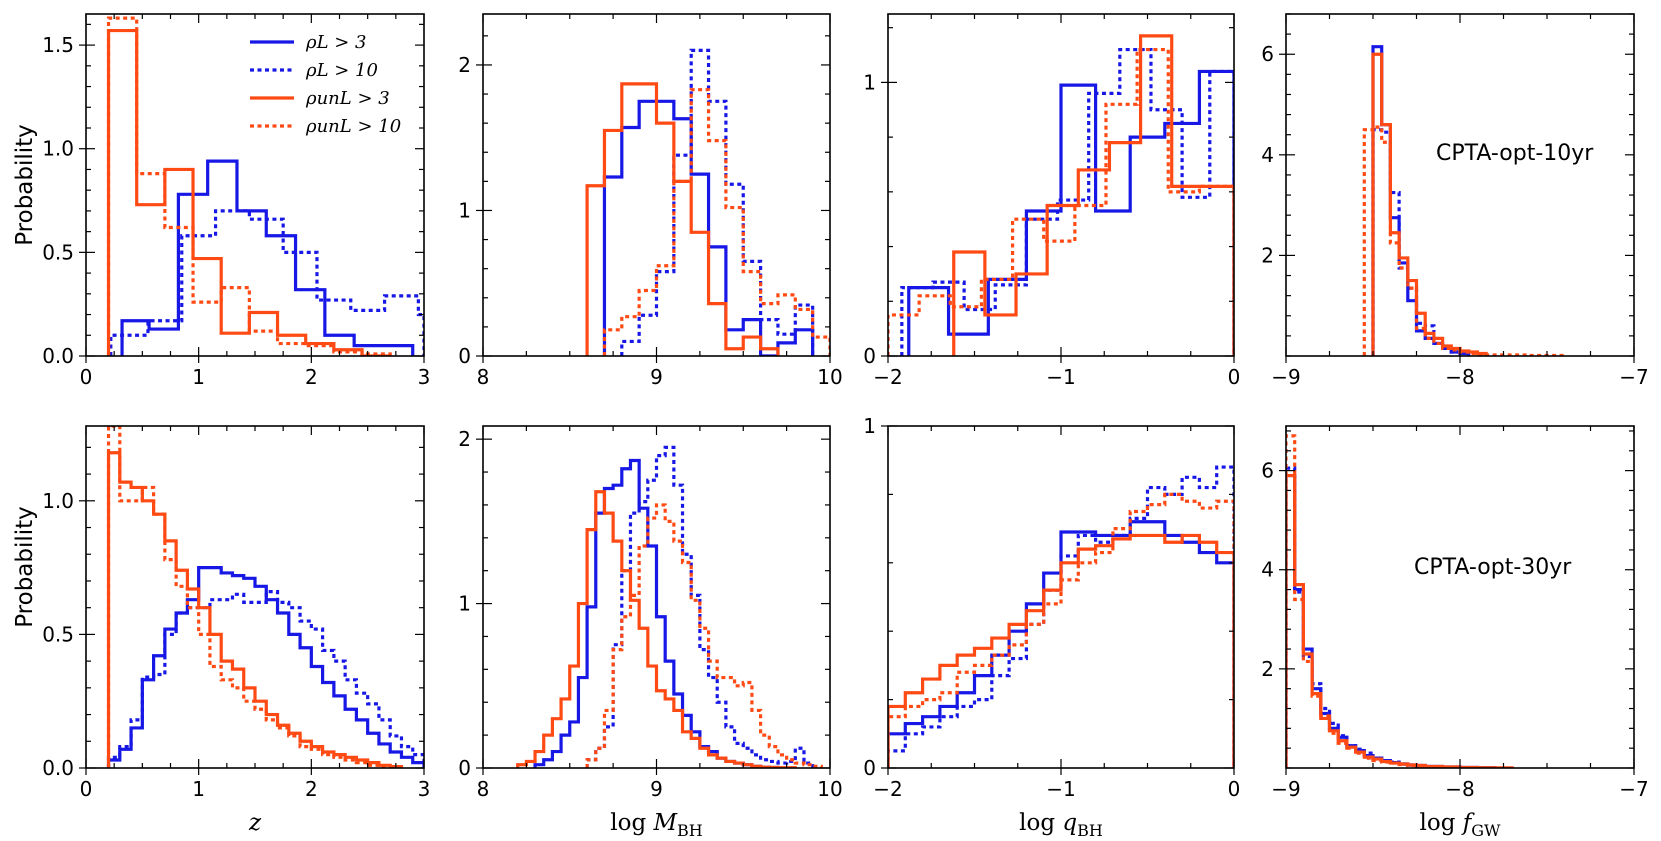 Image resolution: width=1661 pixels, height=841 pixels. I want to click on panel-annotation: CPTA-opt-10yr, so click(1515, 153).